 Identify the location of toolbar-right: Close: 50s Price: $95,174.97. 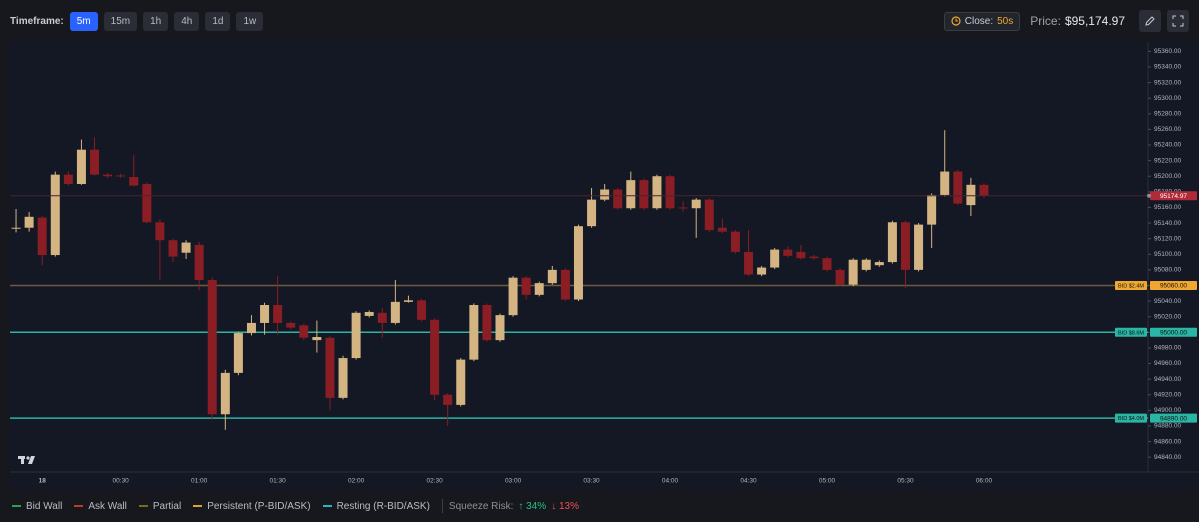
(1066, 21).